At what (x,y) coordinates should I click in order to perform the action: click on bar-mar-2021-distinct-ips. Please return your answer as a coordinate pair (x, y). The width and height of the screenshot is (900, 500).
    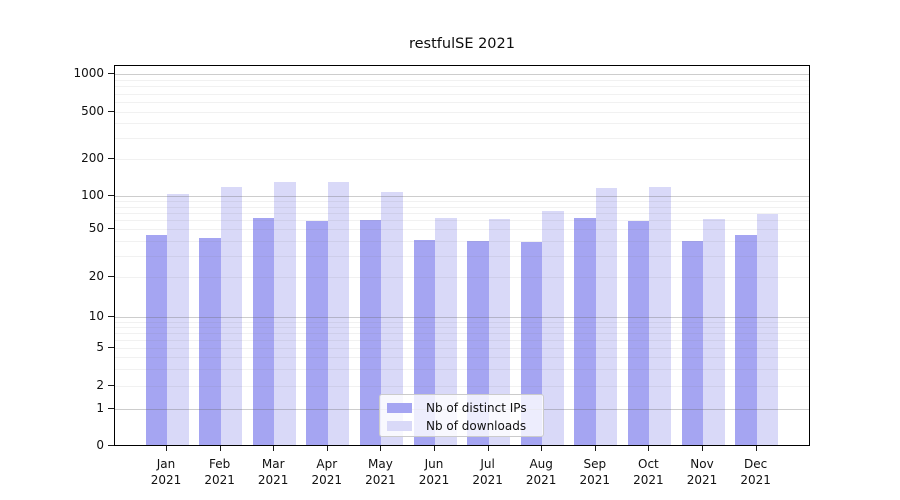
    Looking at the image, I should click on (263, 331).